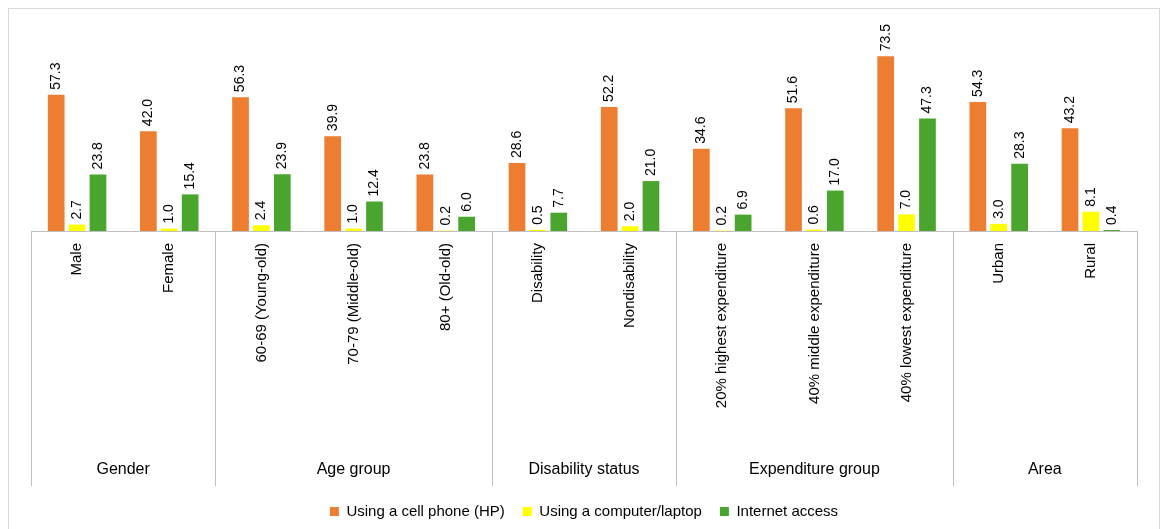 The height and width of the screenshot is (529, 1167). I want to click on data-label: 34.6, so click(700, 130).